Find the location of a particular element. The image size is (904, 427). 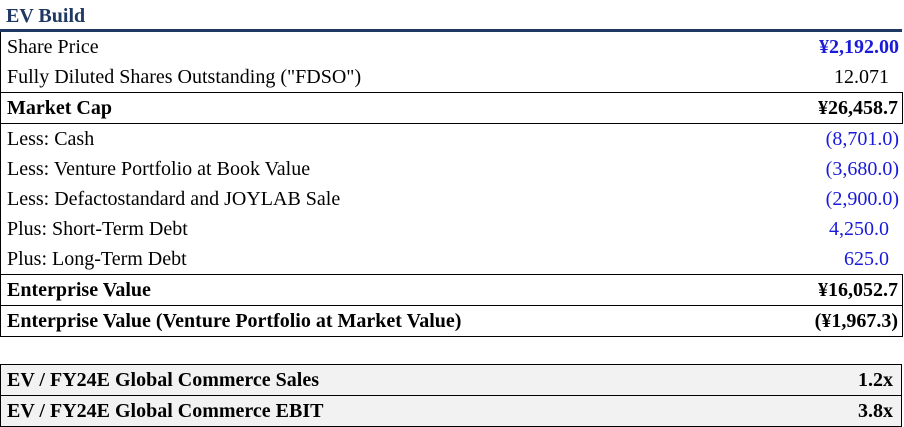

row-ev-sales: EV / FY24E Global Commerce Sales 1.2x is located at coordinates (451, 380).